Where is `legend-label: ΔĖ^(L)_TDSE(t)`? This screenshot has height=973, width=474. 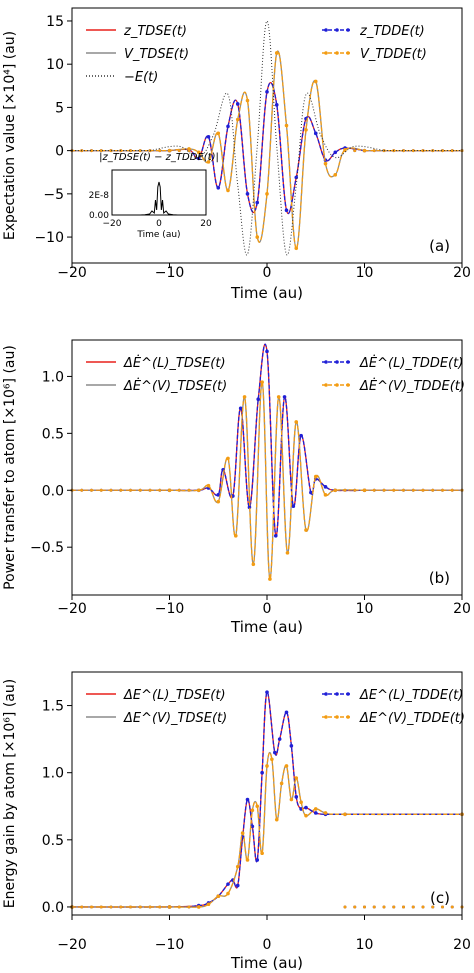 legend-label: ΔĖ^(L)_TDSE(t) is located at coordinates (174, 363).